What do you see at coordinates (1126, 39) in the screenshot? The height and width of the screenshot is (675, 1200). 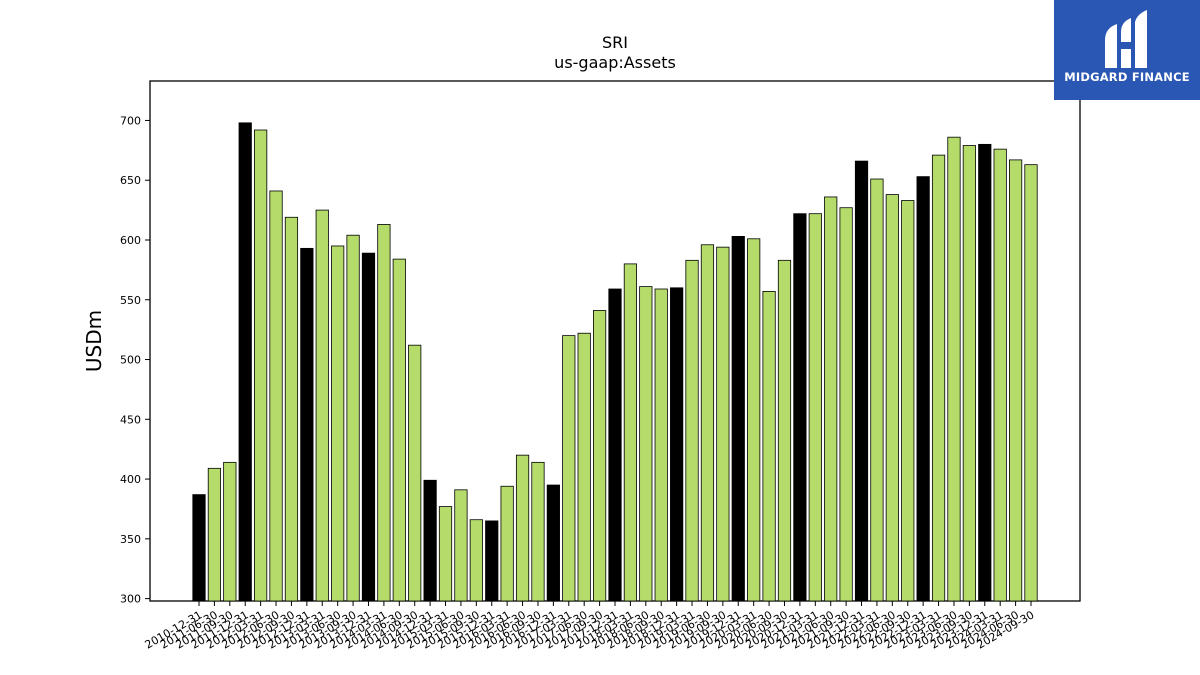 I see `midgard-logo-icon` at bounding box center [1126, 39].